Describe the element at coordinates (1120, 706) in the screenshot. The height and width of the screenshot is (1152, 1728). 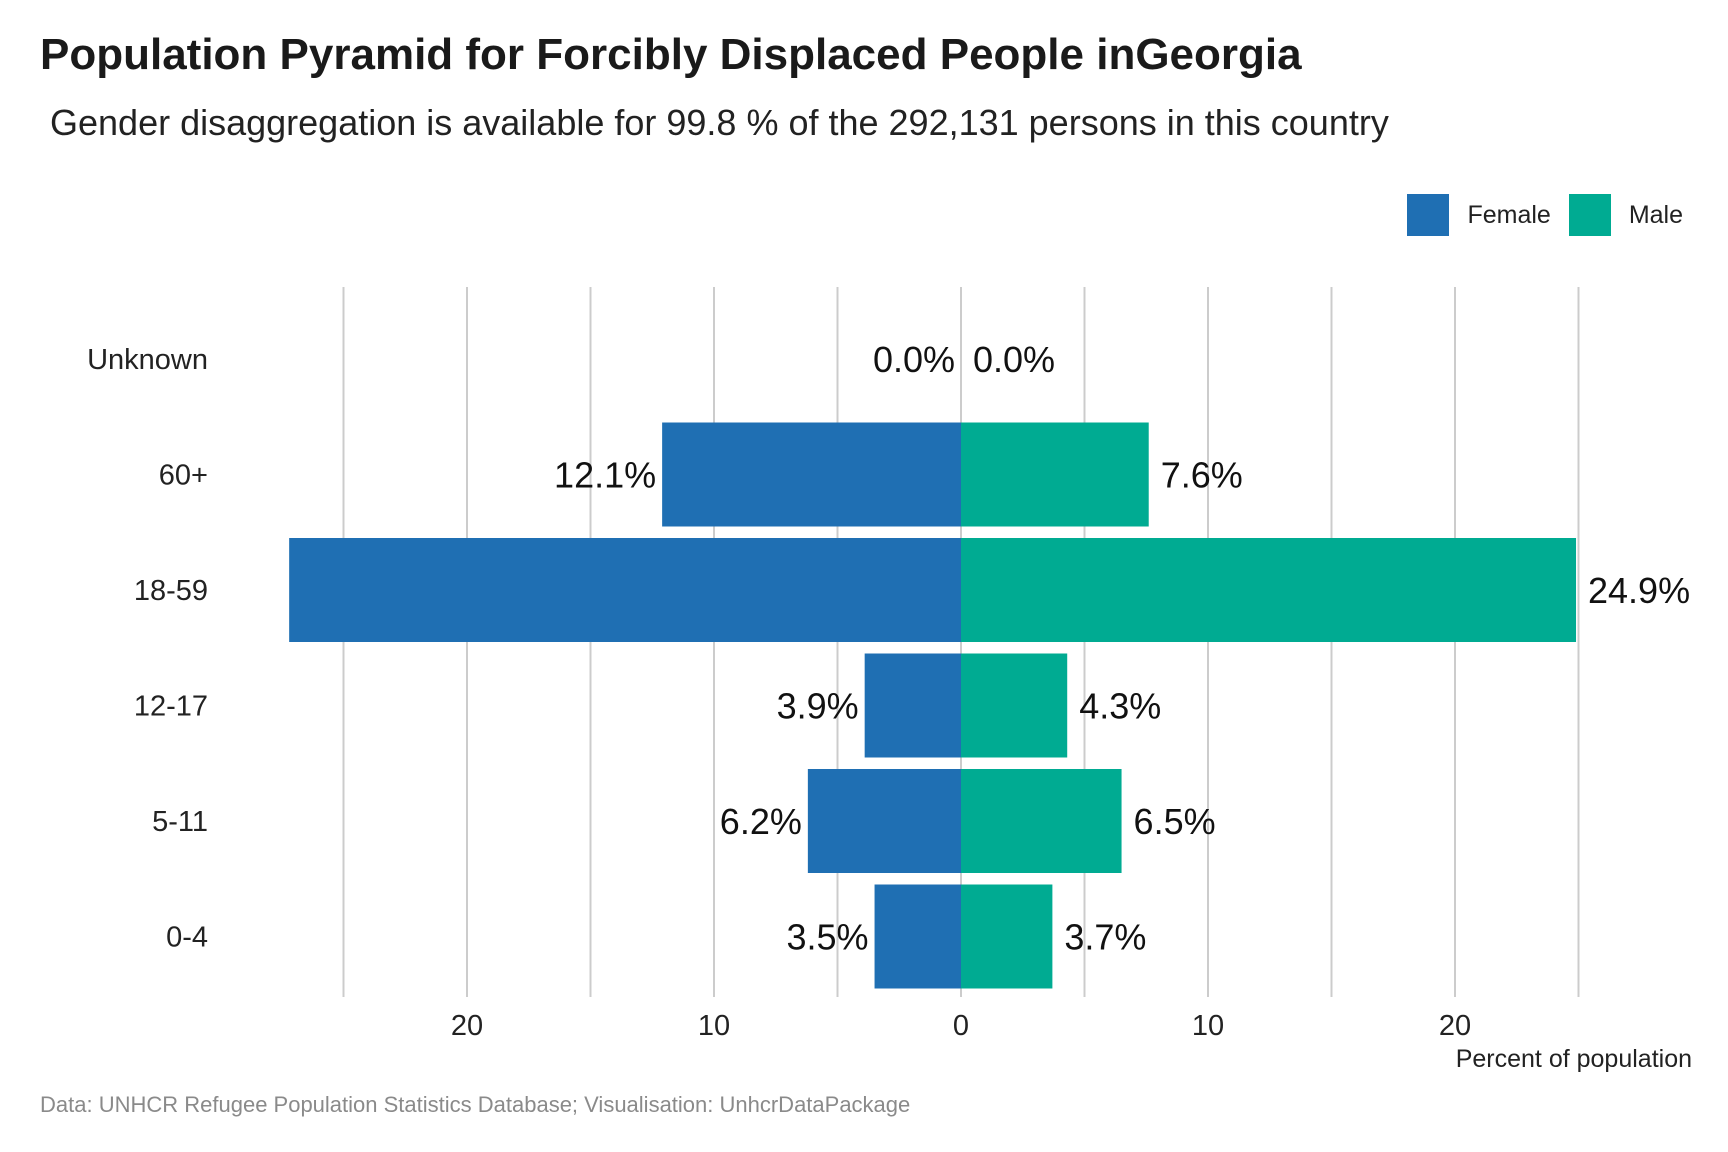
I see `data-label-male: 4.3%` at that location.